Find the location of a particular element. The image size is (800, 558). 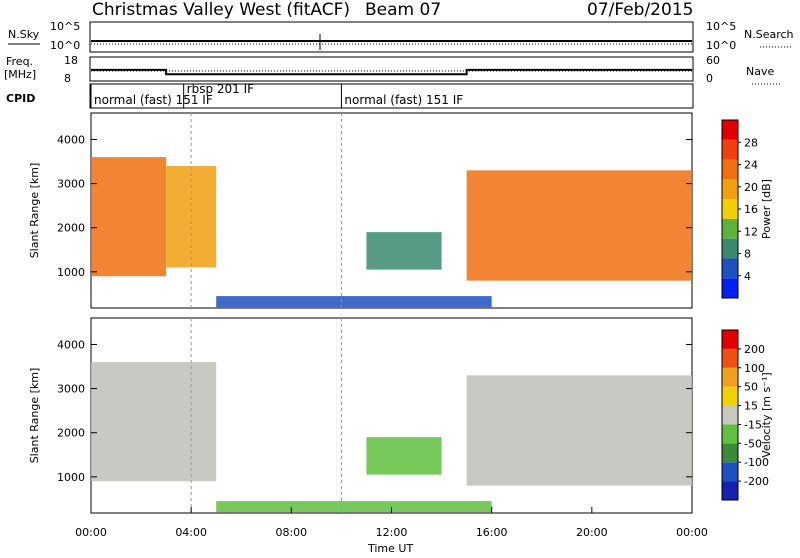

nave-label: Nave is located at coordinates (760, 71).